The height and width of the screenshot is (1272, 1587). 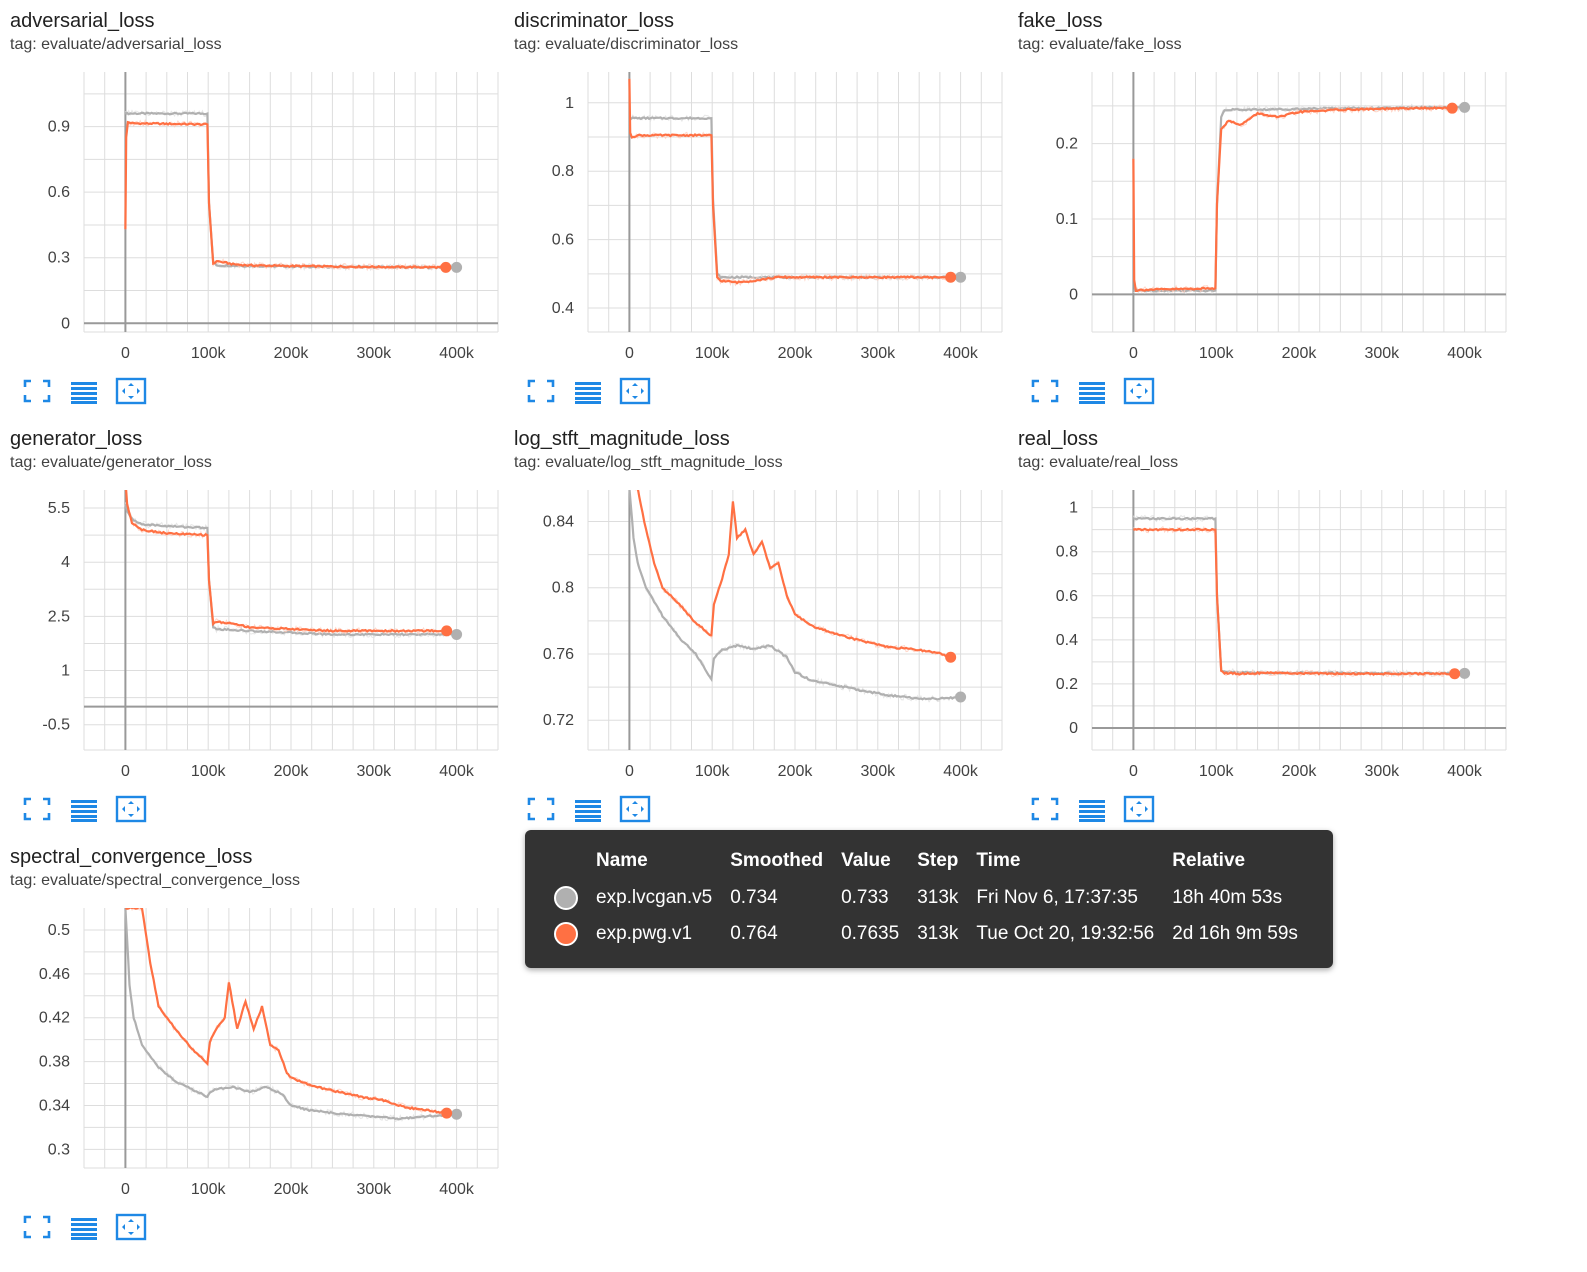 What do you see at coordinates (1067, 552) in the screenshot?
I see `y-tick-label: 0.8` at bounding box center [1067, 552].